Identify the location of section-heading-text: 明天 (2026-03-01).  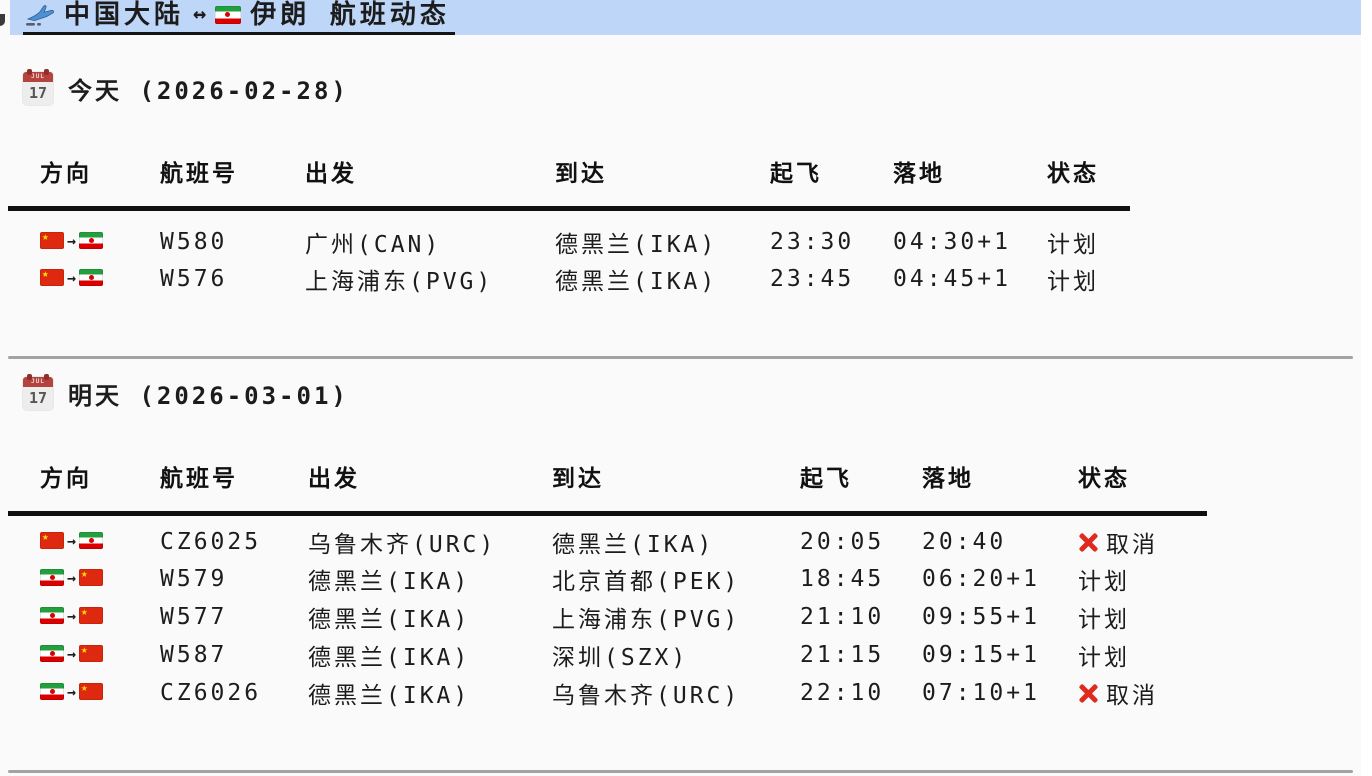
(208, 395).